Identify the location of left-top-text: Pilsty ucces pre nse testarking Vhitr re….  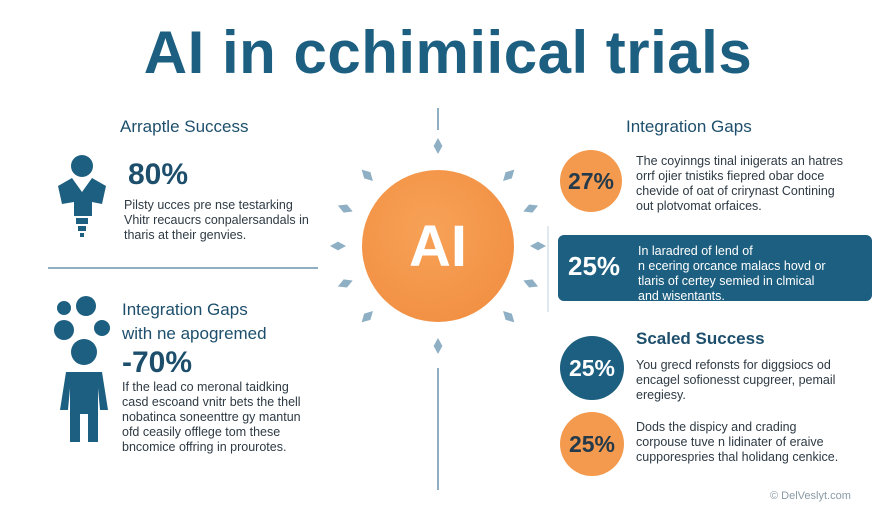
(224, 220).